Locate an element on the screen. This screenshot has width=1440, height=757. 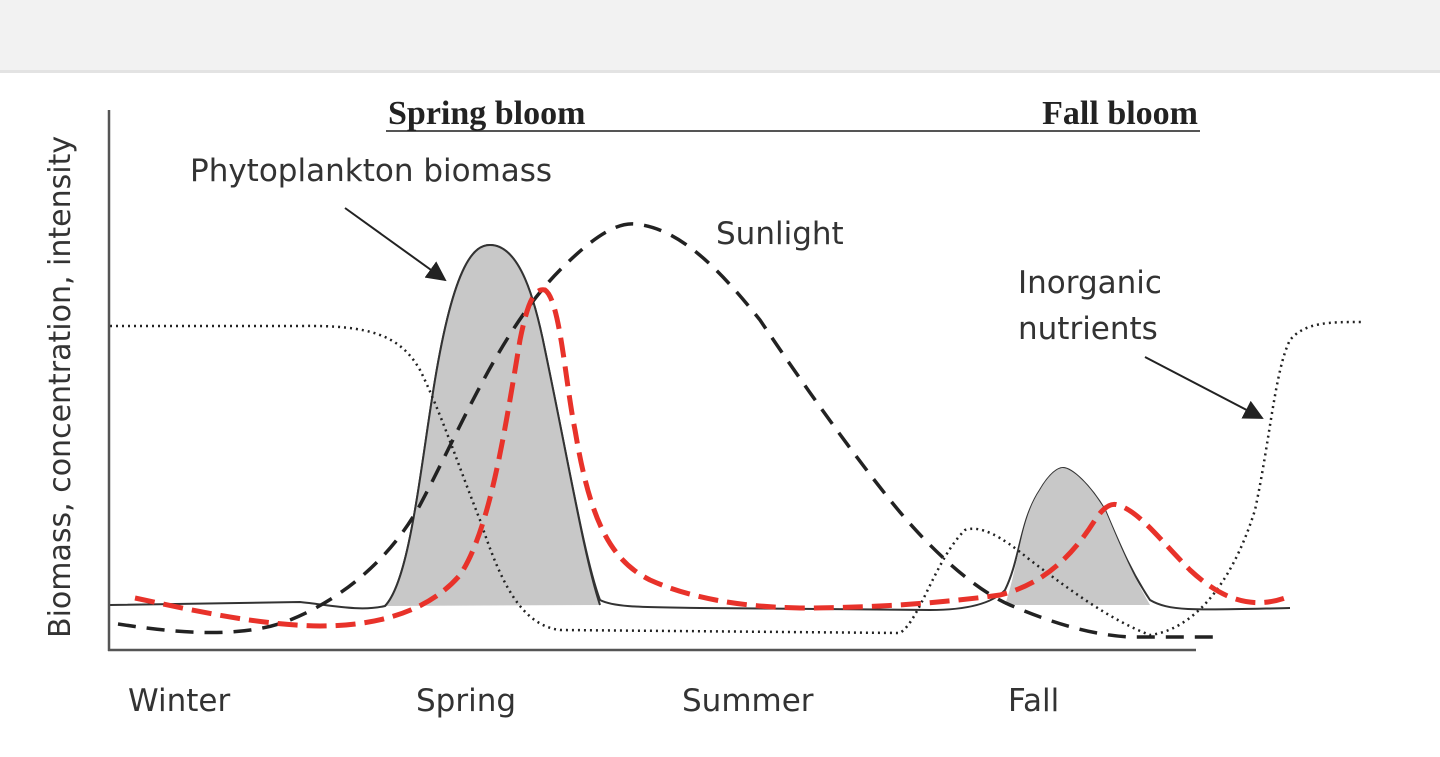
fall-bloom-label: Fall bloom is located at coordinates (1120, 113).